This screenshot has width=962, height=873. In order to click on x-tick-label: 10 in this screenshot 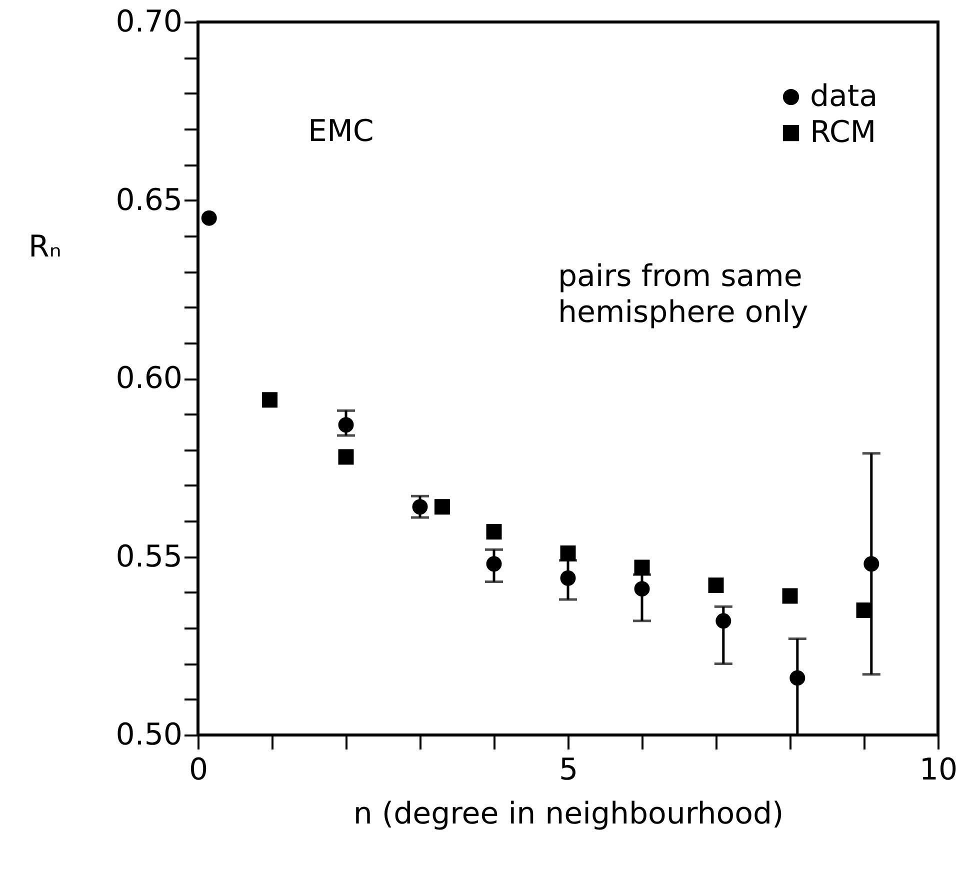, I will do `click(938, 770)`.